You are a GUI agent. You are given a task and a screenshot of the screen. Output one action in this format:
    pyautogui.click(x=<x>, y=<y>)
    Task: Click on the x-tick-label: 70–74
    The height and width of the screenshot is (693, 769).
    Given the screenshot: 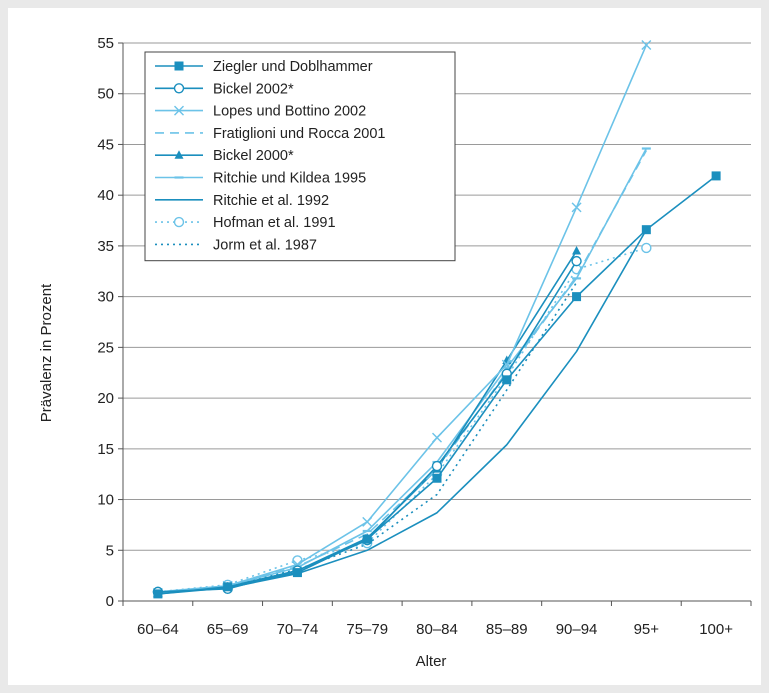 What is the action you would take?
    pyautogui.click(x=298, y=629)
    